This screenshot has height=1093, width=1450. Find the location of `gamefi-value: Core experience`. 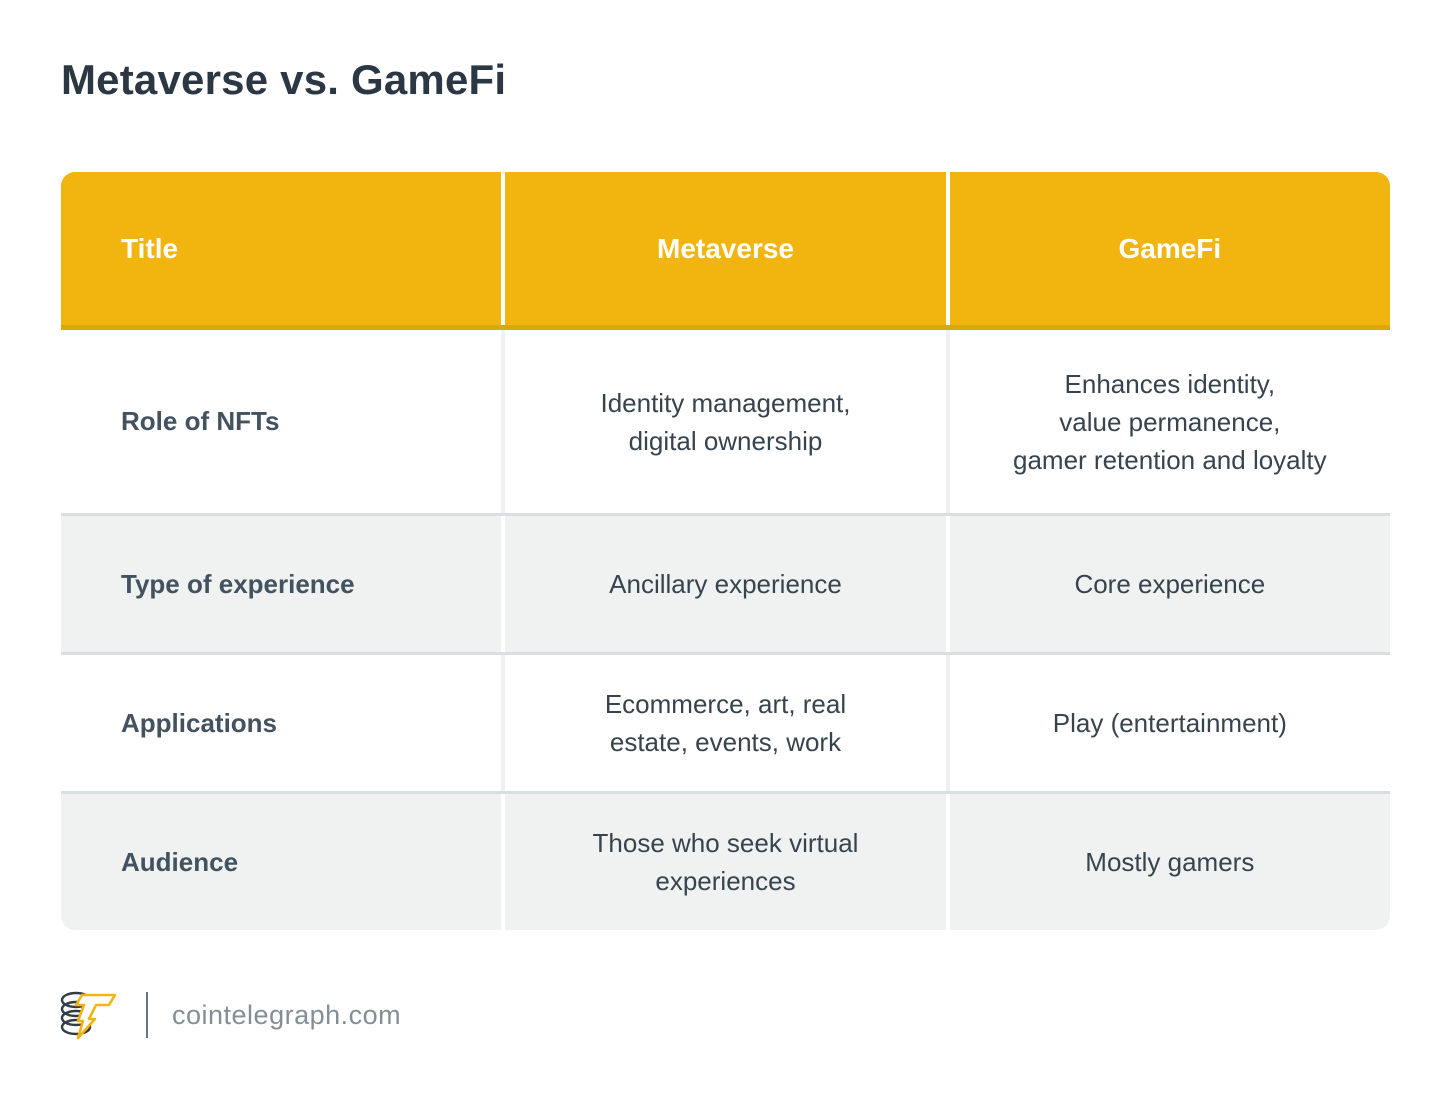

gamefi-value: Core experience is located at coordinates (1169, 584).